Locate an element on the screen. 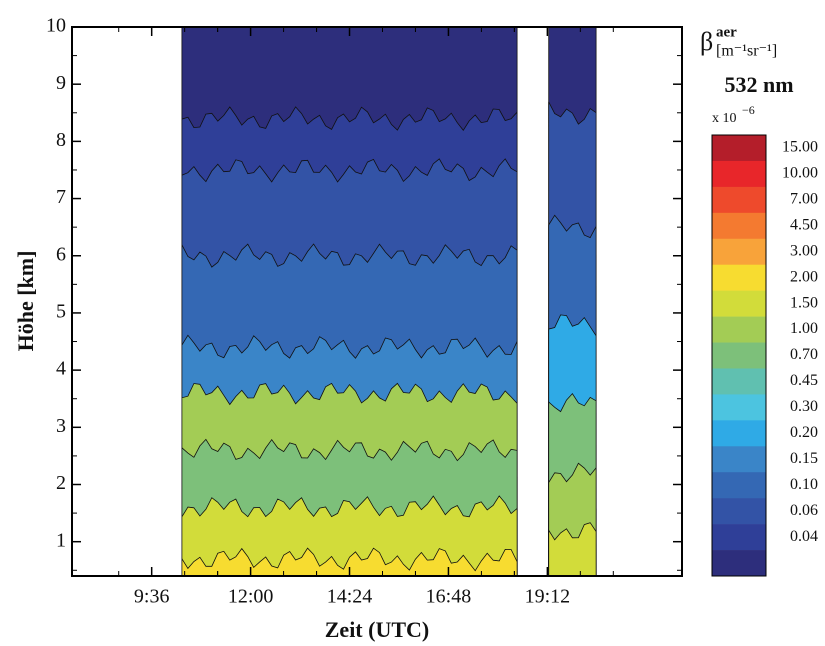  colorbar-label: 0.70 is located at coordinates (804, 354).